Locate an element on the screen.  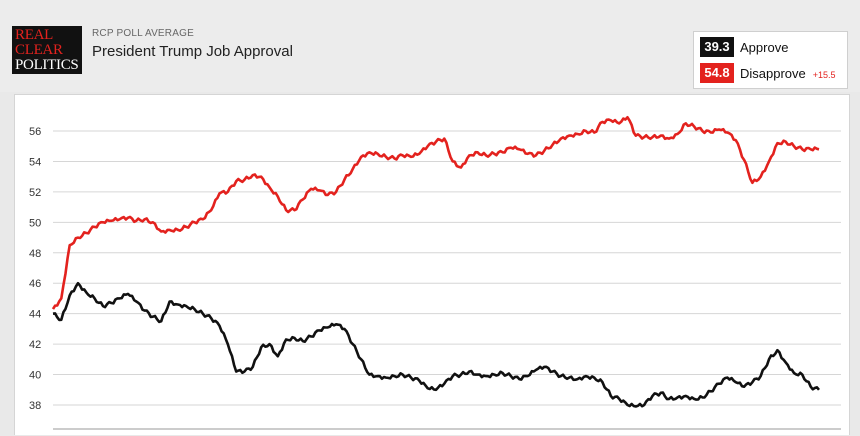
disapprove-value-badge: 54.8 is located at coordinates (717, 73).